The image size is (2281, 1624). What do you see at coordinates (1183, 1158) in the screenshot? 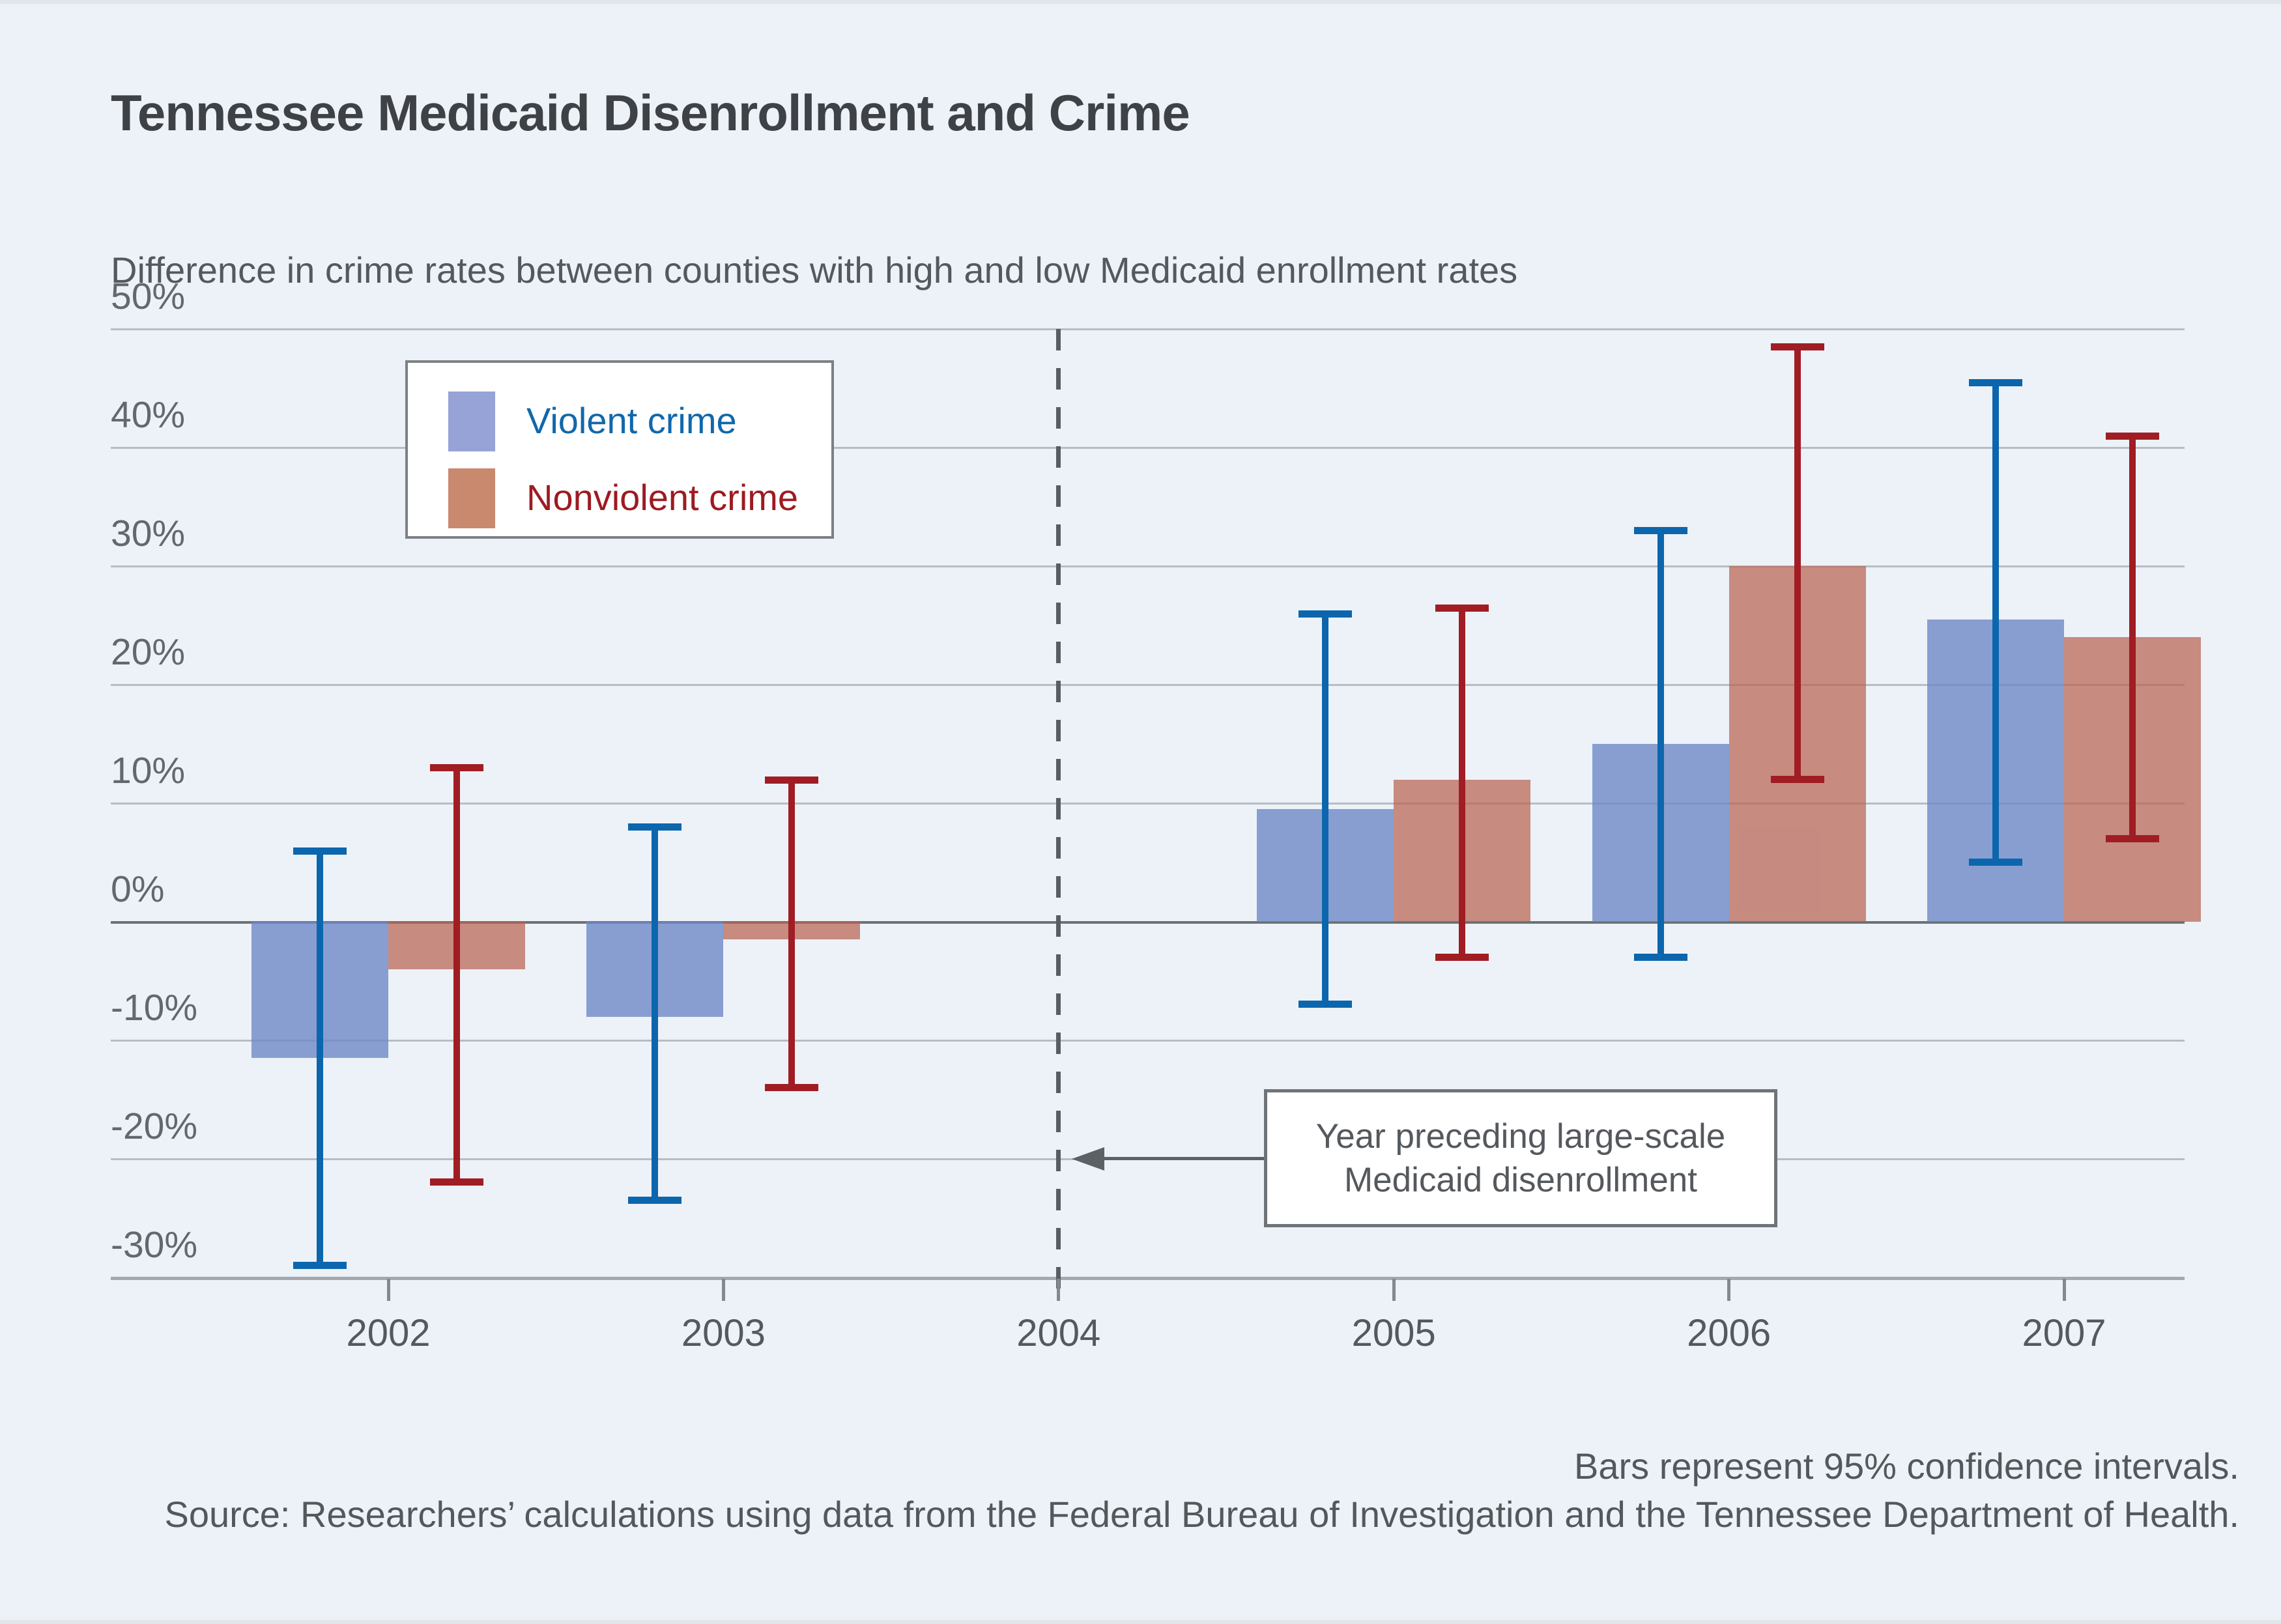
I see `annotation-arrow-shaft` at bounding box center [1183, 1158].